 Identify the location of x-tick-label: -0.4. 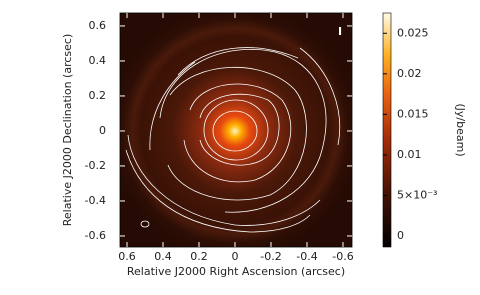
(306, 256).